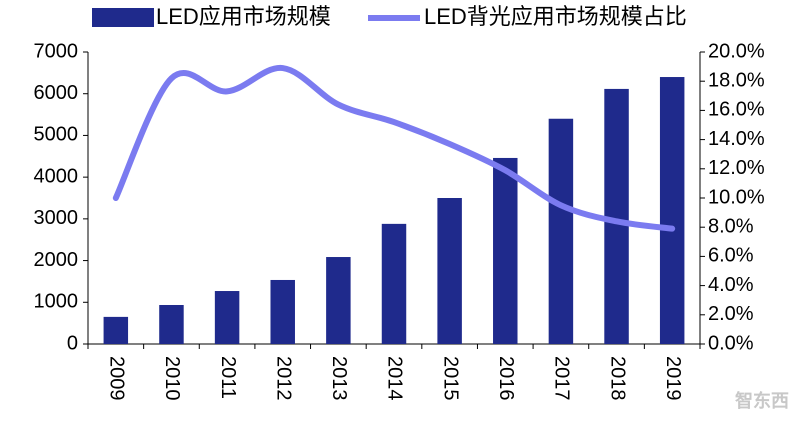 The image size is (800, 422). I want to click on legend-swatch, so click(123, 17).